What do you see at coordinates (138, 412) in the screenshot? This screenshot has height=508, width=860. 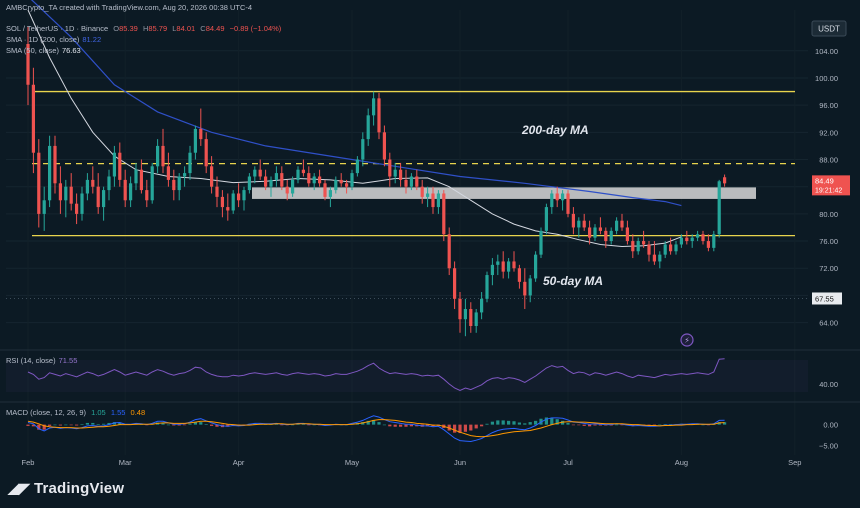 I see `macd-signal-value: 0.48` at bounding box center [138, 412].